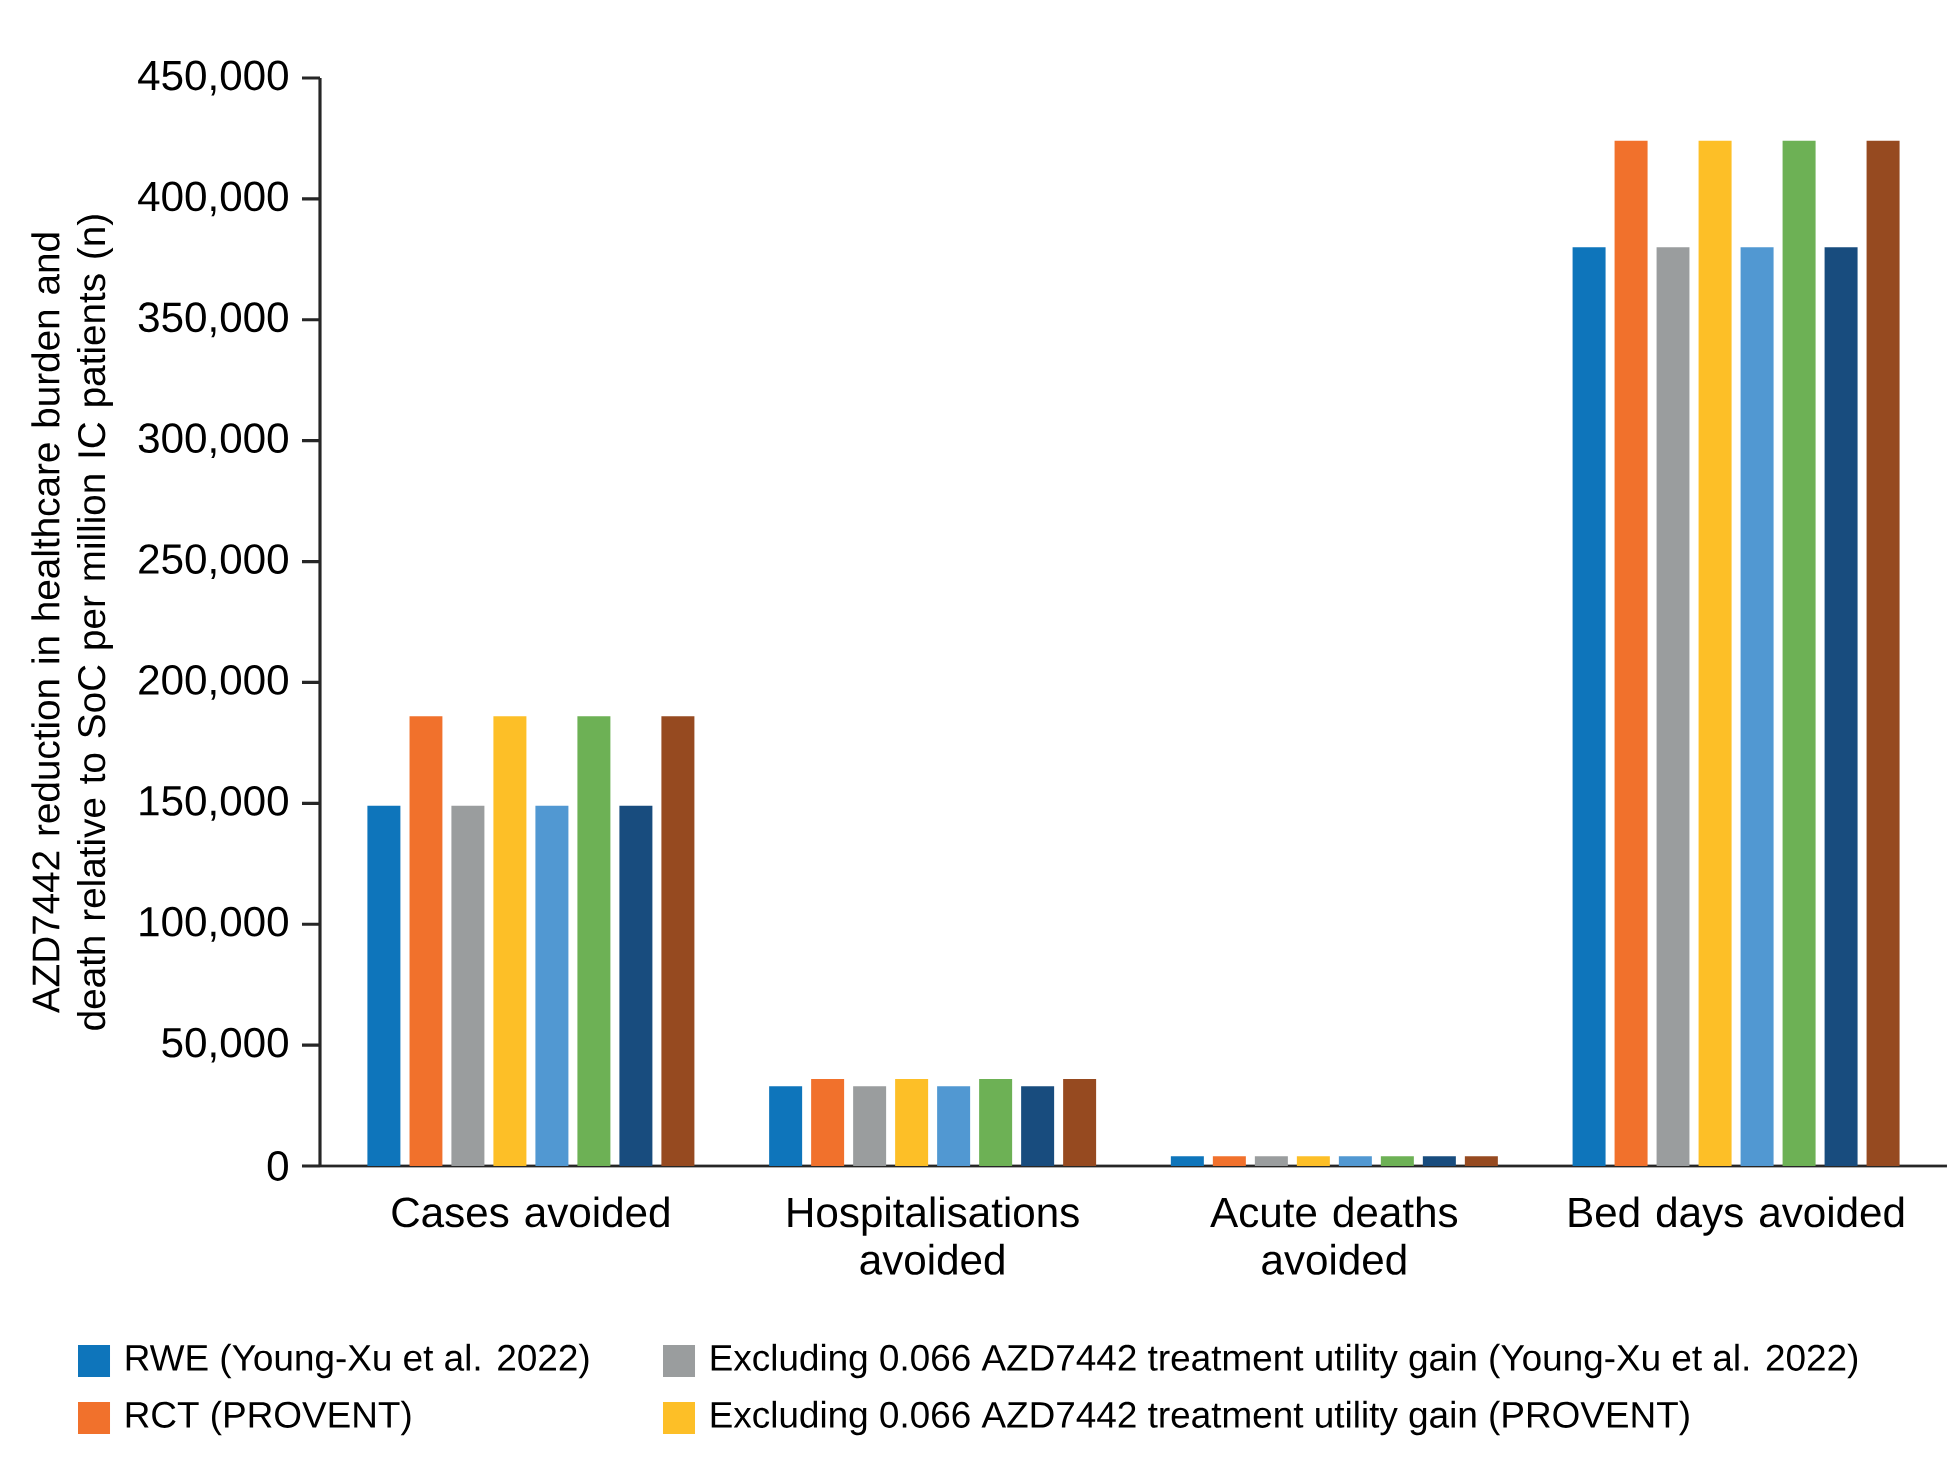 The width and height of the screenshot is (1947, 1466). Describe the element at coordinates (72, 622) in the screenshot. I see `y-axis-title: AZD7442 reduction in healthcare burden and death relative to SoC per million IC patients (n)` at that location.